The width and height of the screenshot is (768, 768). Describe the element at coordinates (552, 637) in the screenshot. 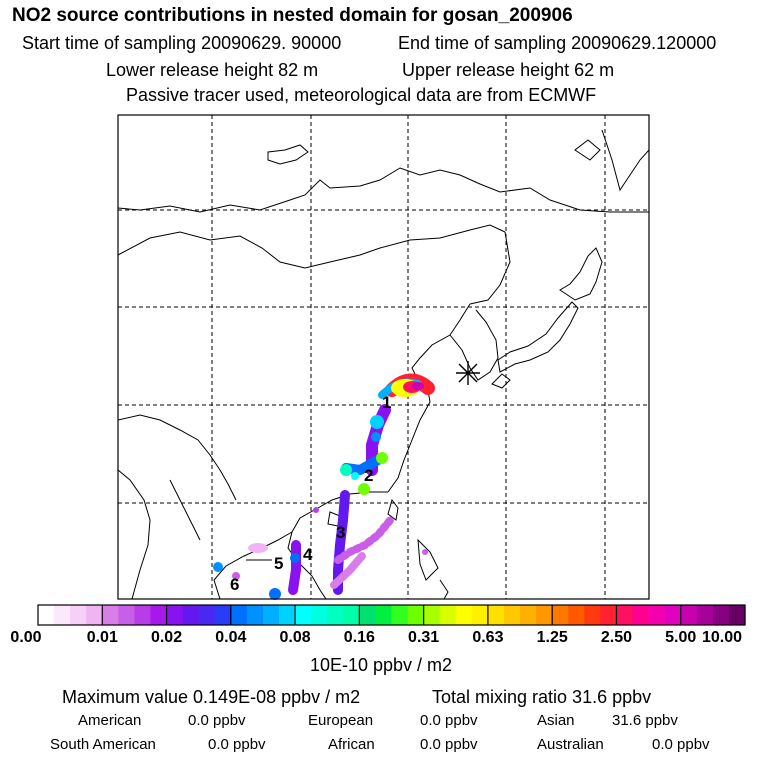

I see `colorbar-tick-label: 1.25` at that location.